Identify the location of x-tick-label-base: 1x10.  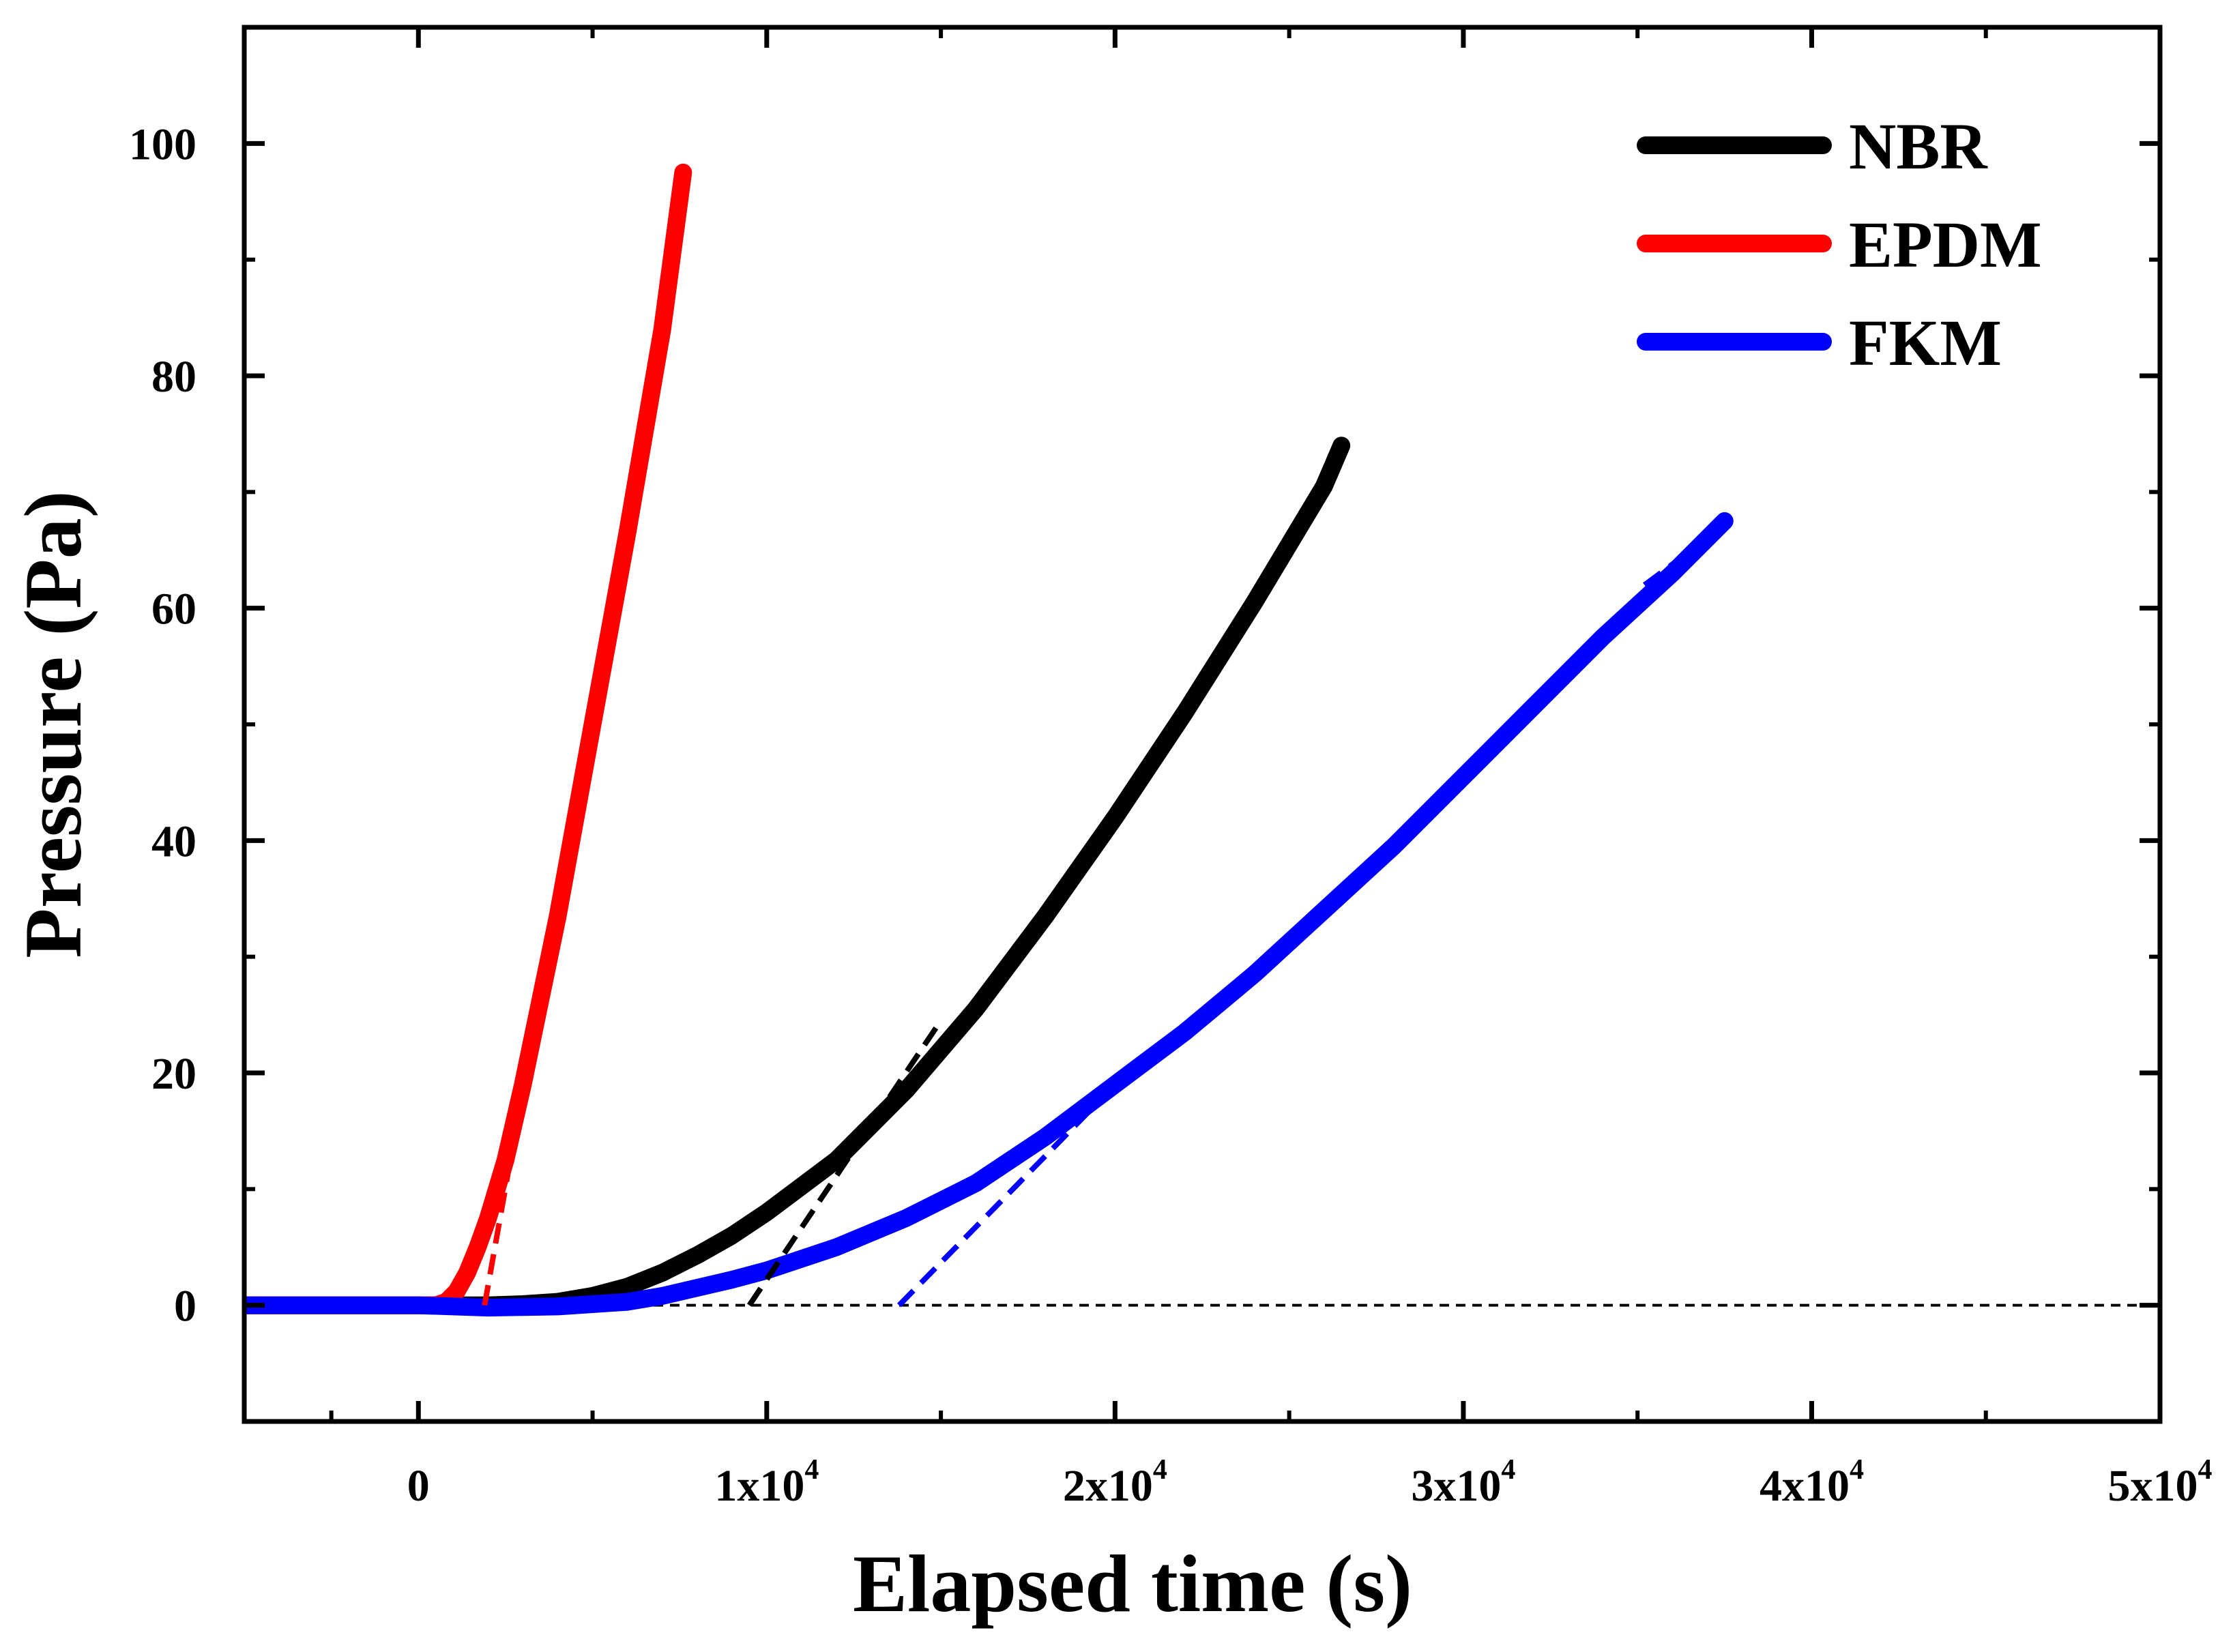
(759, 1486).